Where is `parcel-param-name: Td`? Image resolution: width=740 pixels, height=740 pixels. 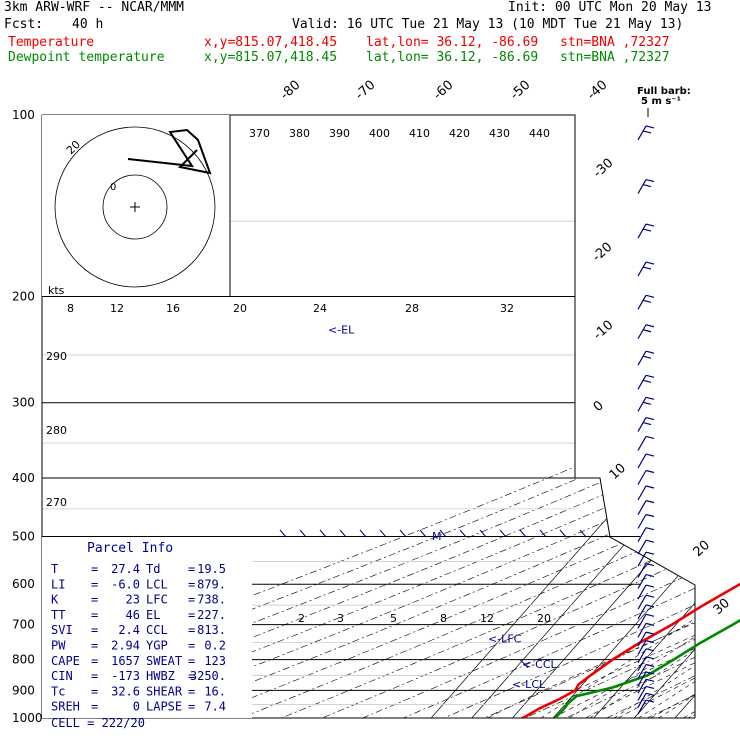
parcel-param-name: Td is located at coordinates (153, 569).